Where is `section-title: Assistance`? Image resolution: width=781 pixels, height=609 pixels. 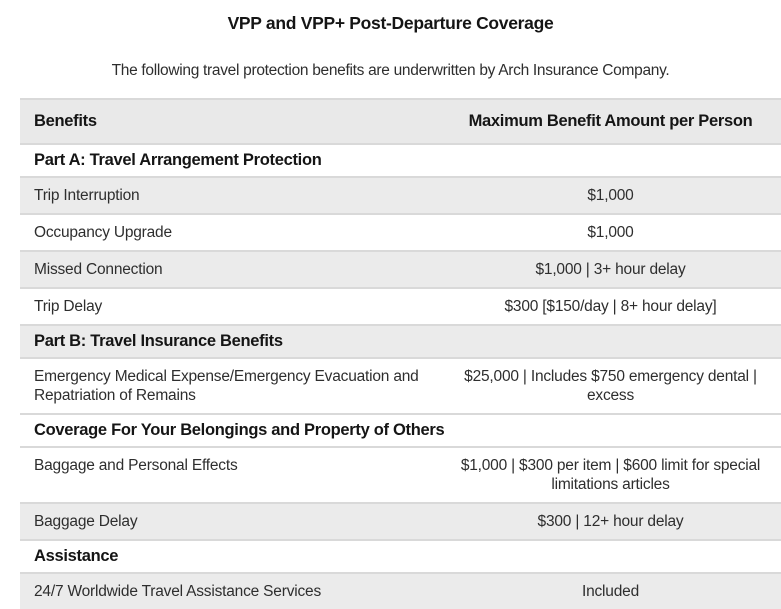
section-title: Assistance is located at coordinates (400, 556).